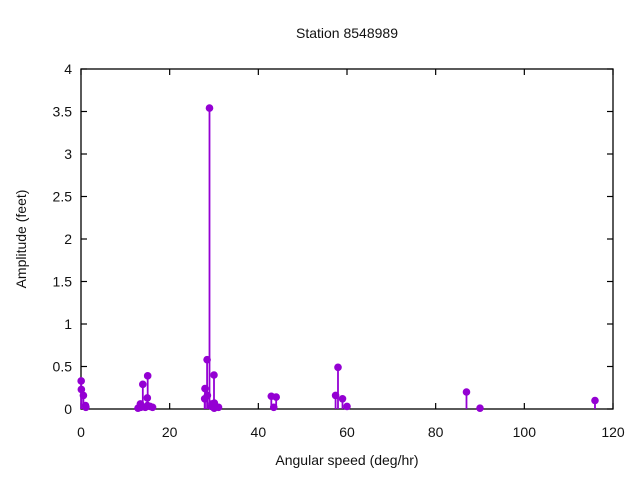 The height and width of the screenshot is (480, 640). What do you see at coordinates (595, 400) in the screenshot?
I see `data-point-M8` at bounding box center [595, 400].